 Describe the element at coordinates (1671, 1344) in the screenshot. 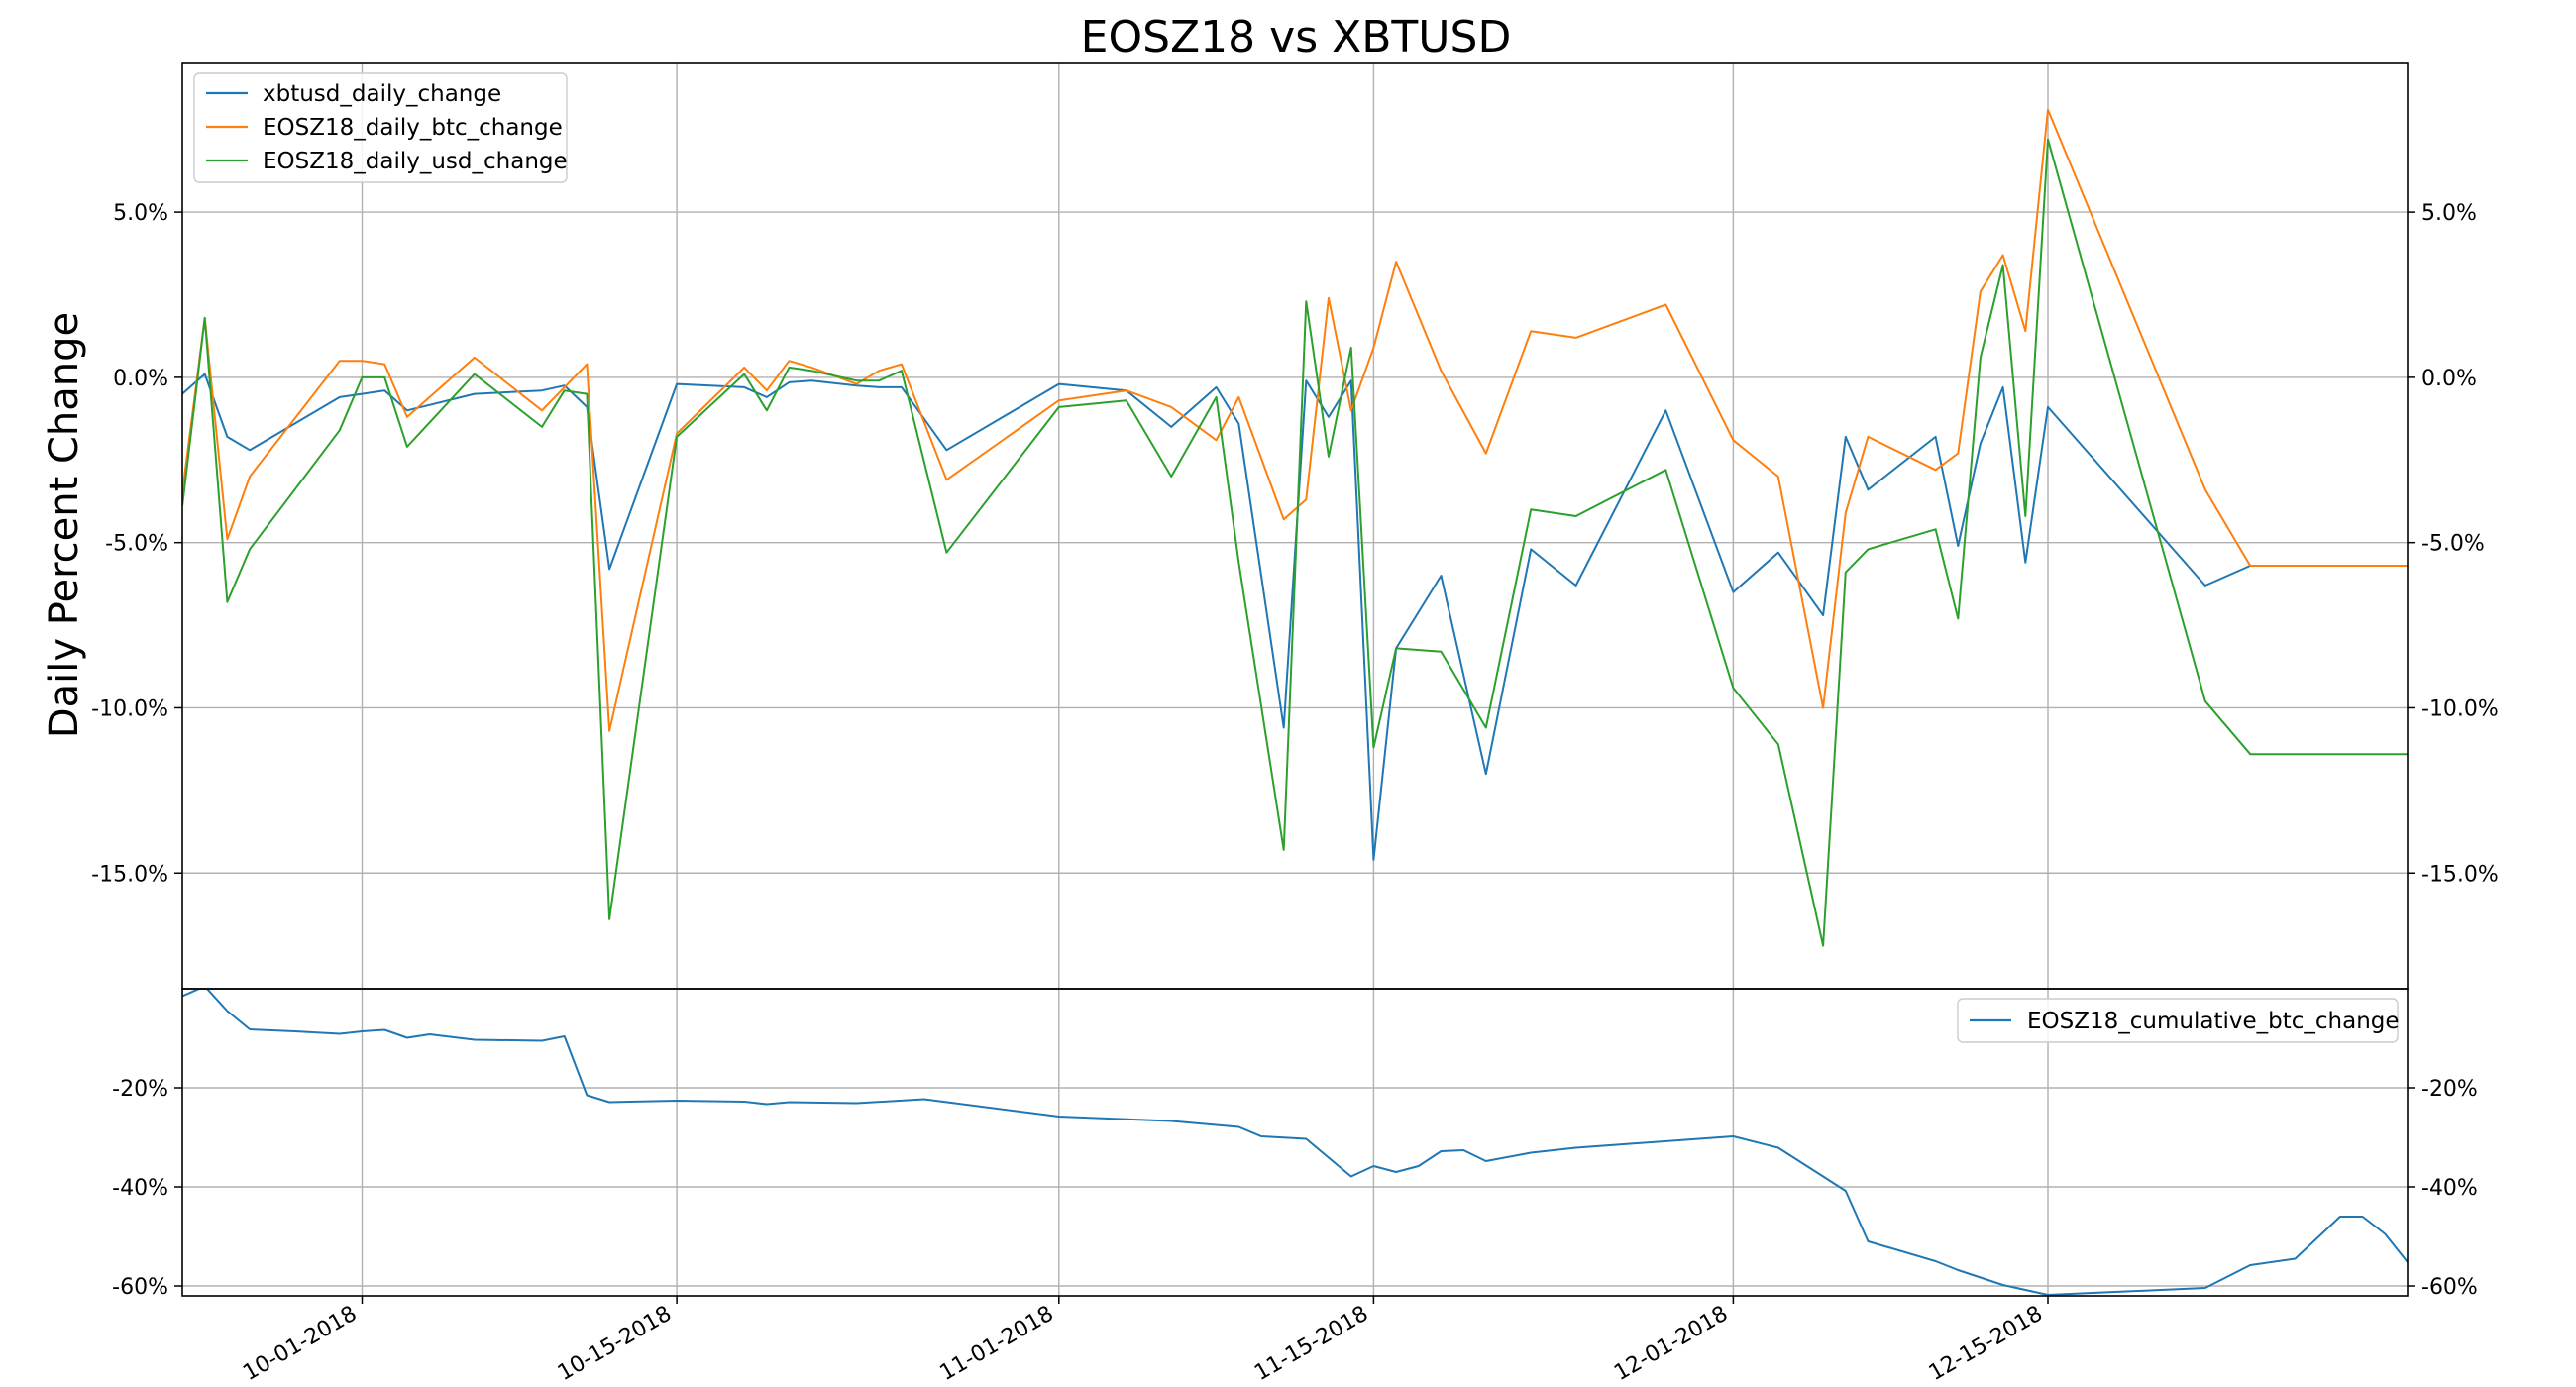

I see `x-tick-label: 12-01-2018` at that location.